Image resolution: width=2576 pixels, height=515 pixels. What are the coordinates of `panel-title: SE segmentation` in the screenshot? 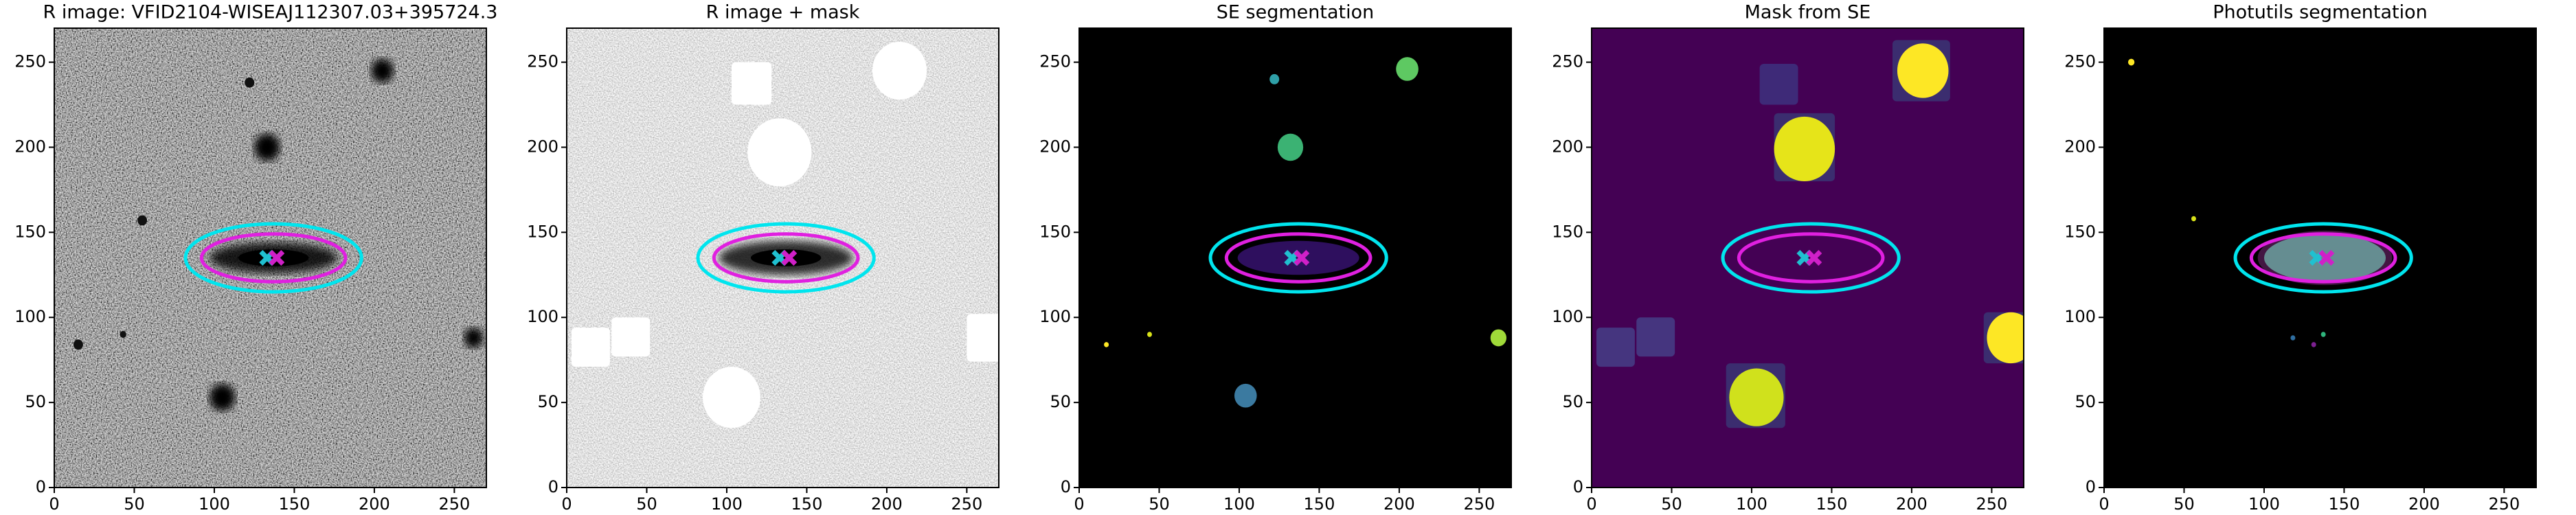 It's located at (1295, 12).